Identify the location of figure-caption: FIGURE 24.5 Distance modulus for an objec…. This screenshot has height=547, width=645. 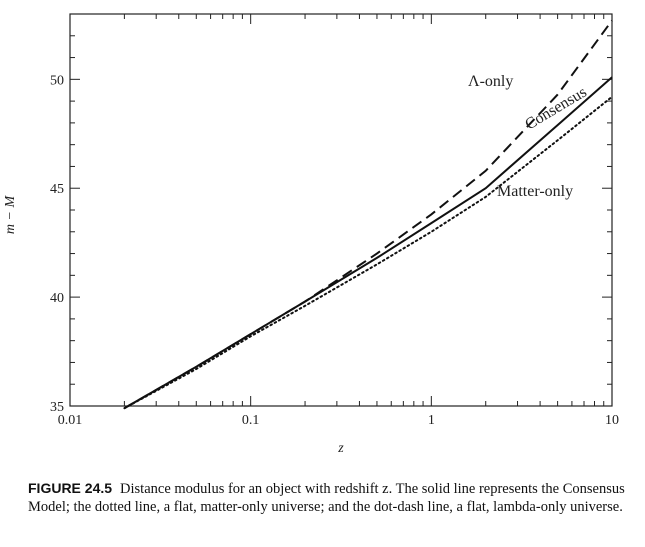
(328, 497).